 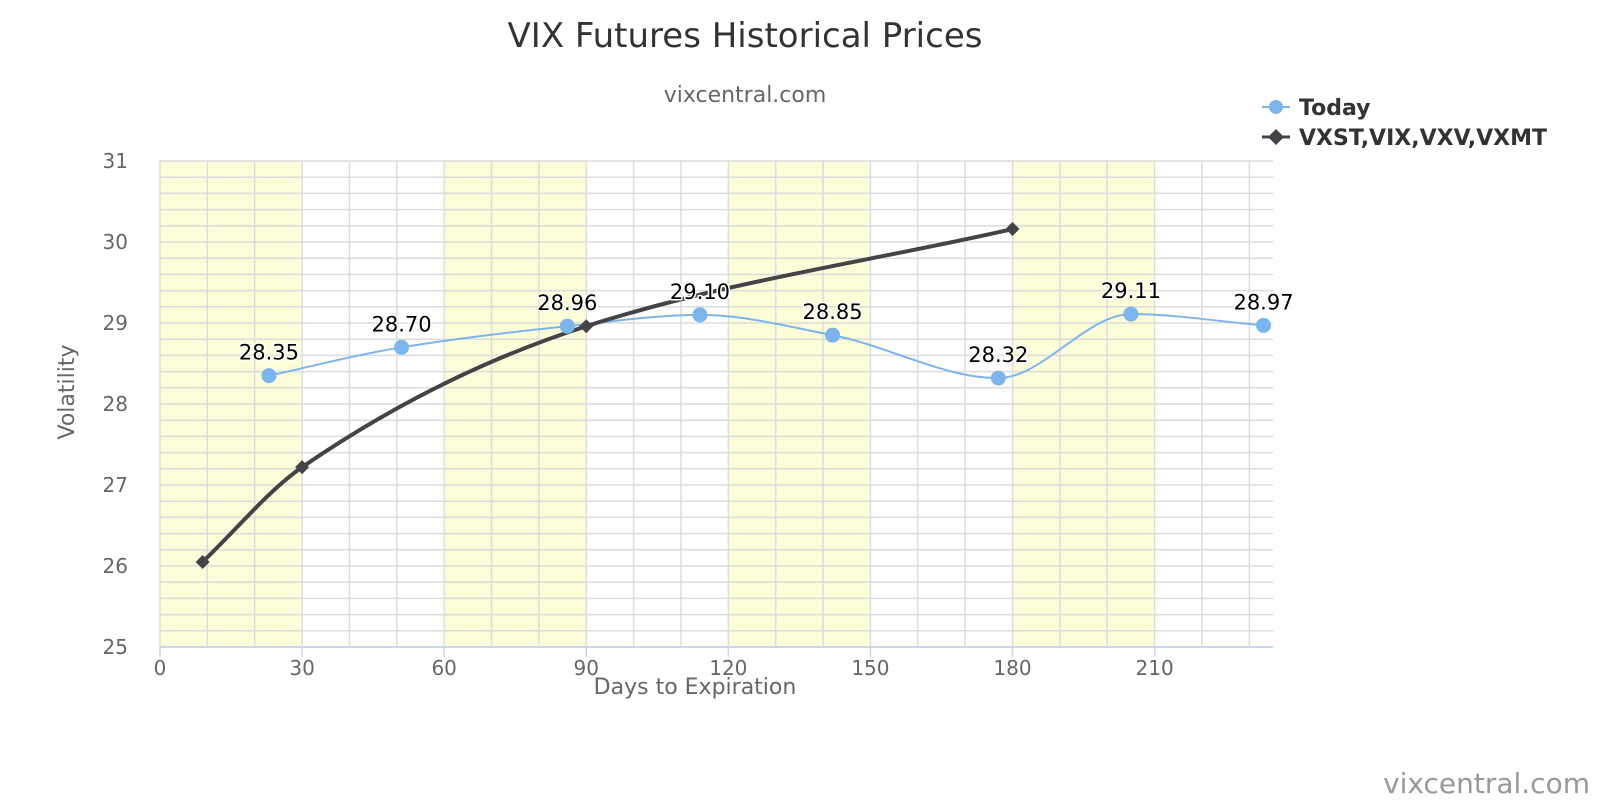 What do you see at coordinates (301, 668) in the screenshot?
I see `x-tick-label: 30` at bounding box center [301, 668].